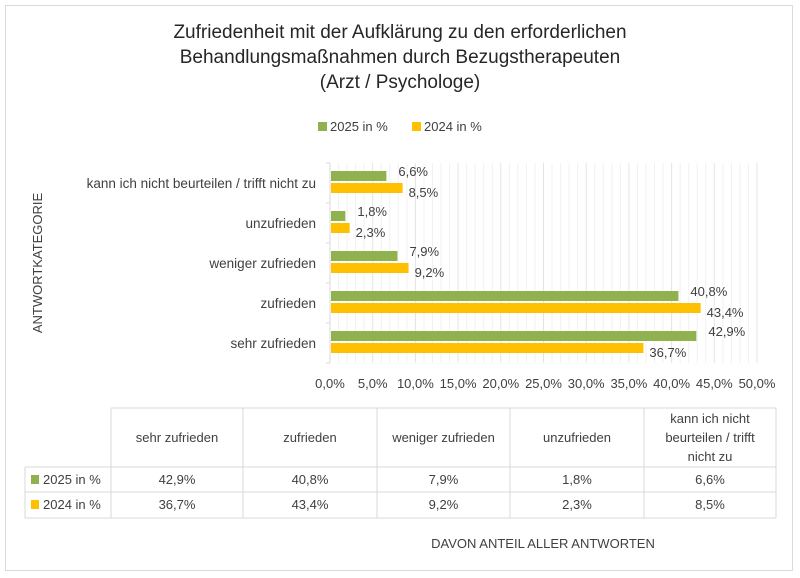  Describe the element at coordinates (725, 312) in the screenshot. I see `bar-data-label: 43,4%` at that location.